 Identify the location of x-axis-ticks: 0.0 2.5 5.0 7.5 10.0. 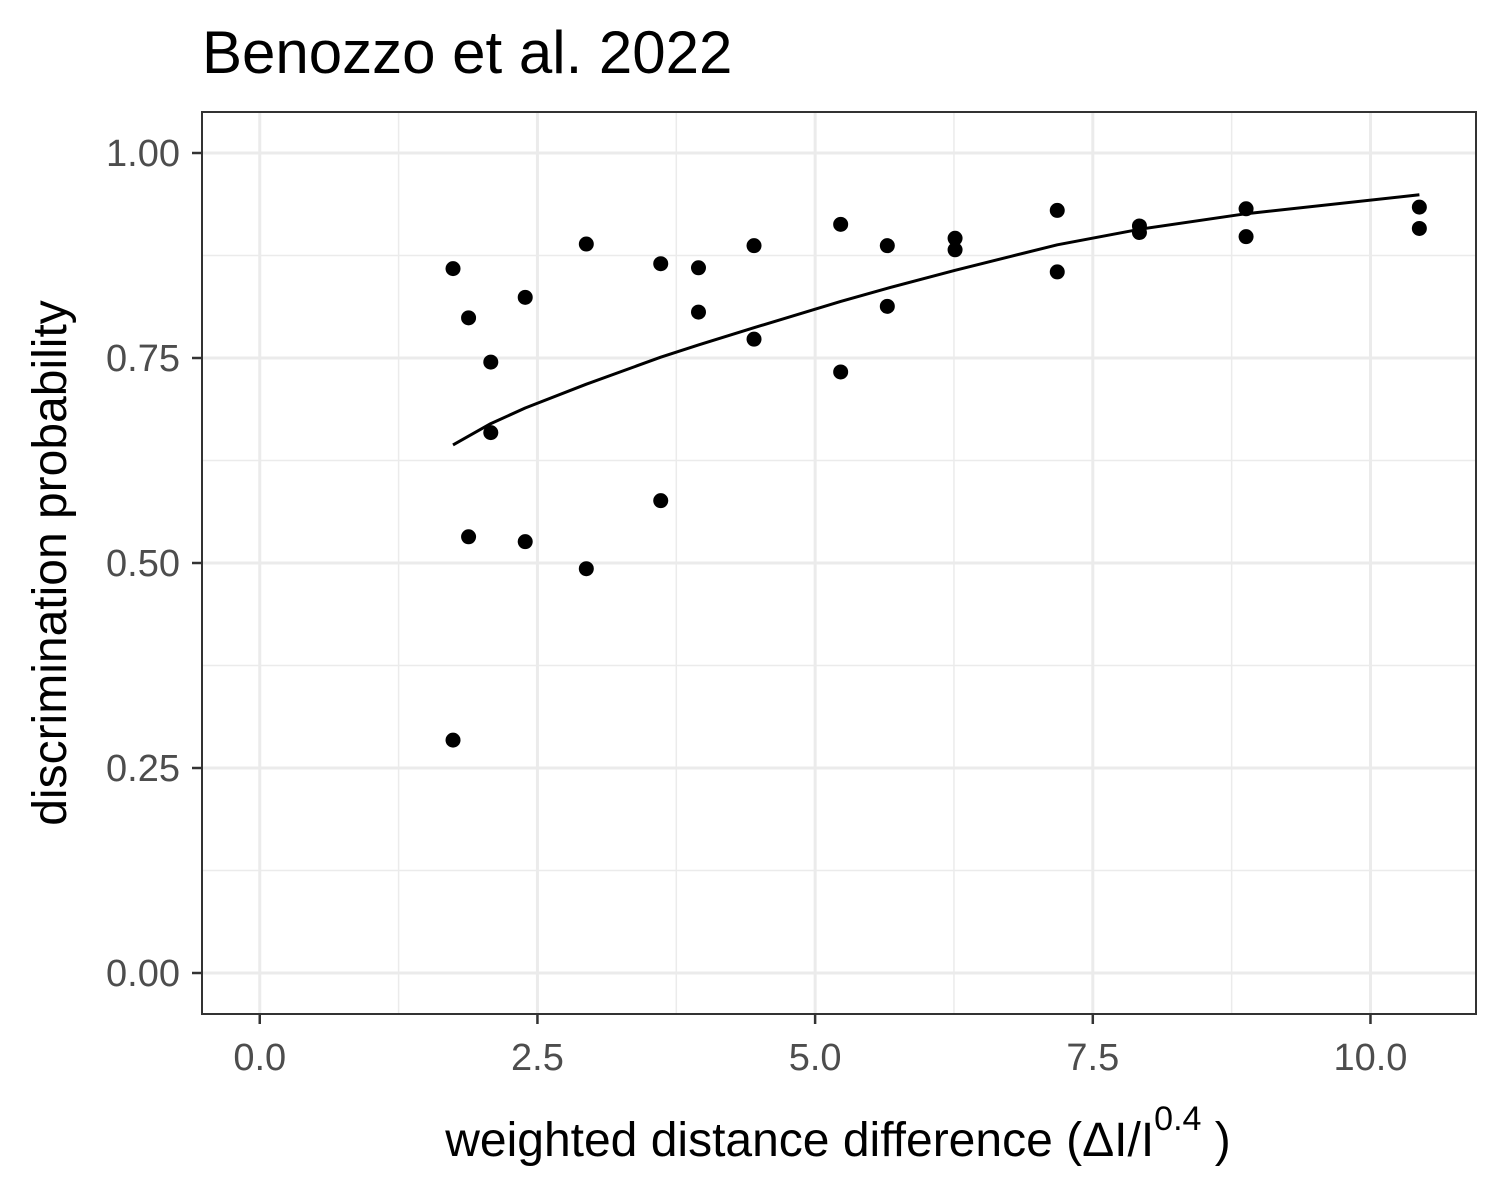
(820, 1046).